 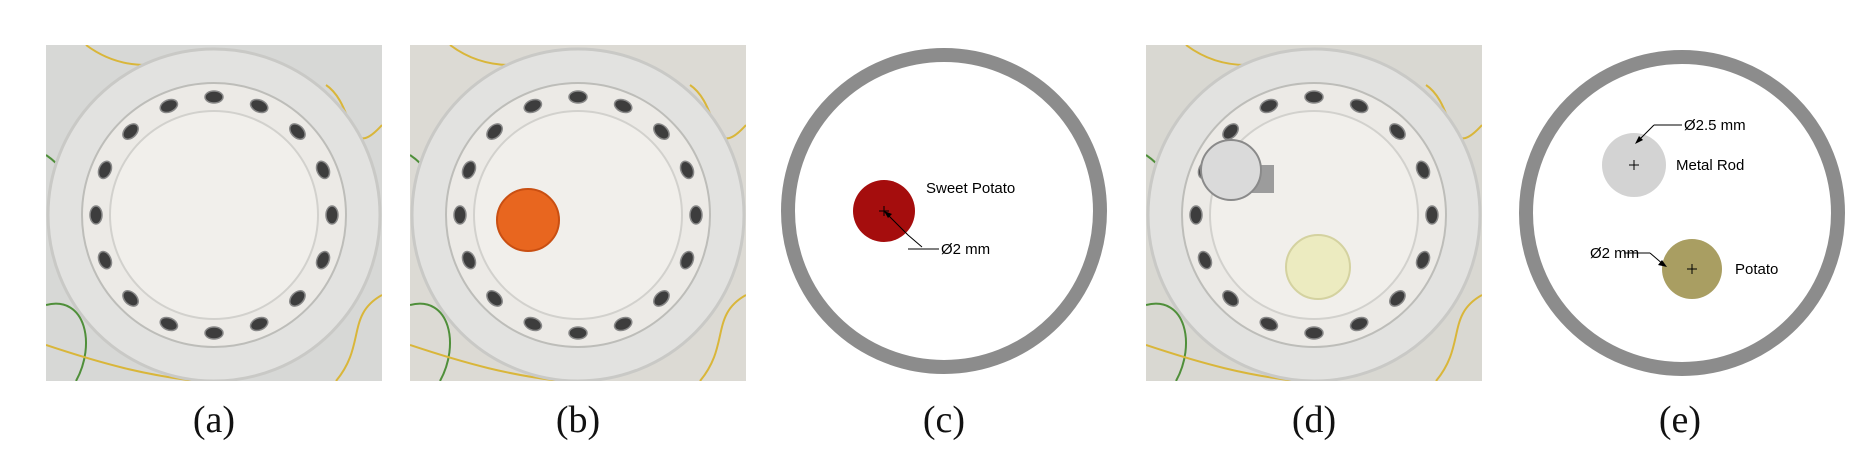 What do you see at coordinates (1710, 165) in the screenshot?
I see `metal-rod-label: Metal Rod` at bounding box center [1710, 165].